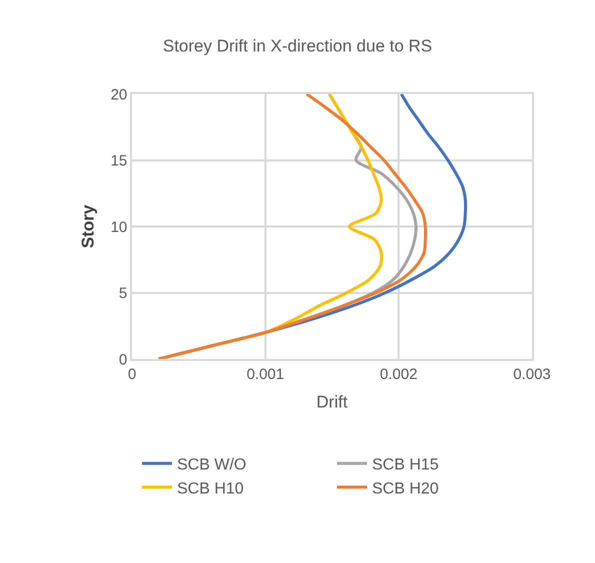  I want to click on y-tick-label: 5, so click(123, 293).